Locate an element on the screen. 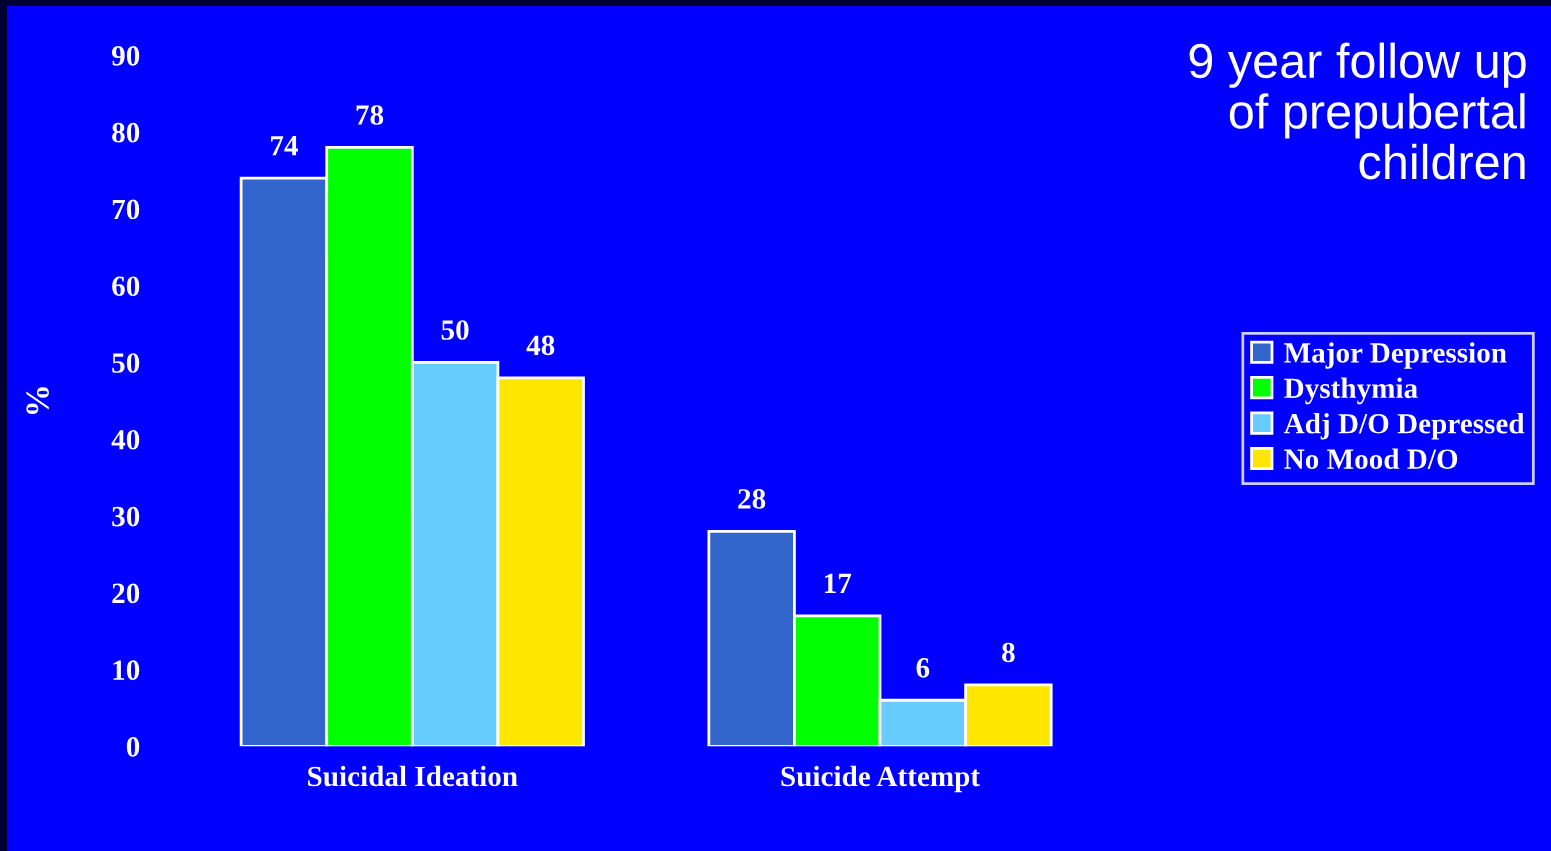 The image size is (1551, 851). data-label: 74 is located at coordinates (284, 146).